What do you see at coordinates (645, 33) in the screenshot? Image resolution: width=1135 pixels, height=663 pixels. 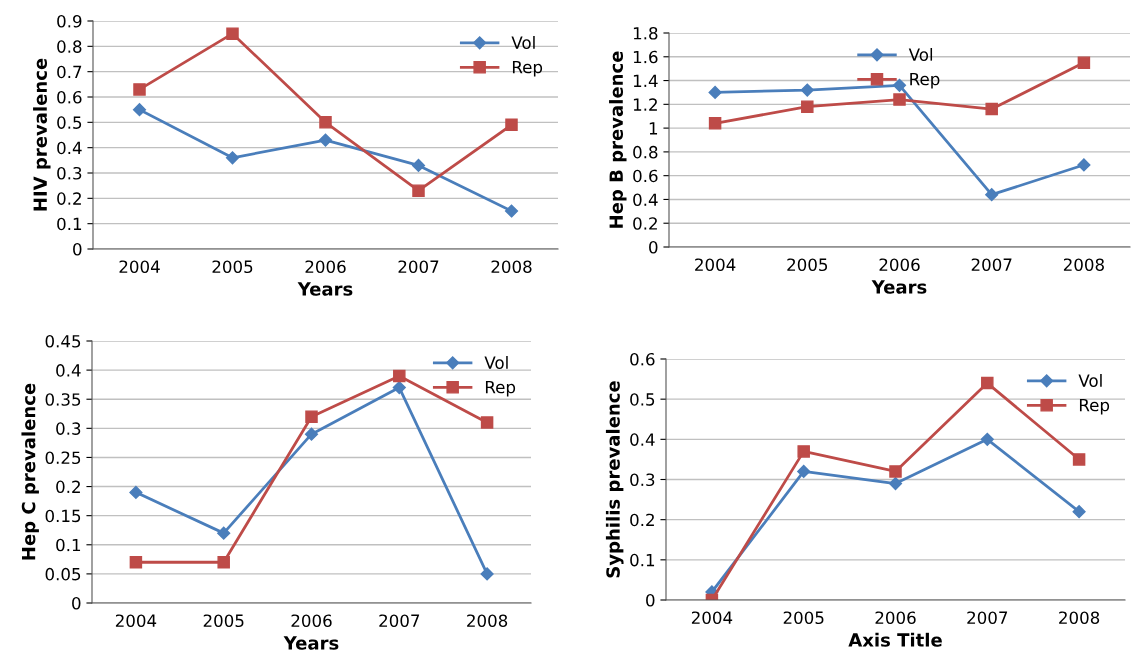 I see `y-tick-label: 1.8` at bounding box center [645, 33].